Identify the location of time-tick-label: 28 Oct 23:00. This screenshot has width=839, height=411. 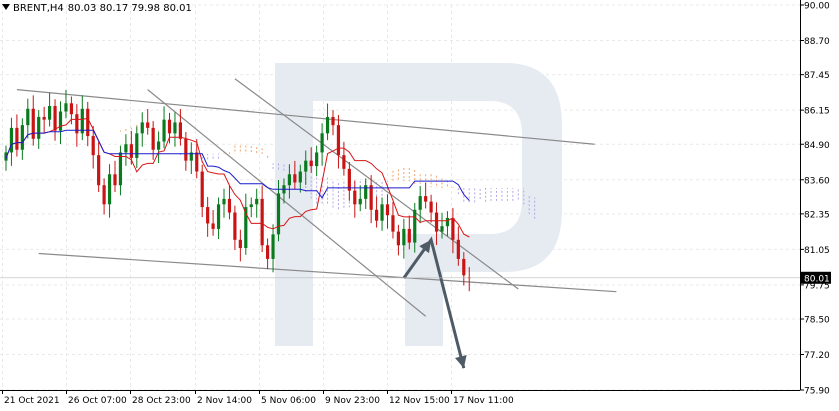
(161, 401).